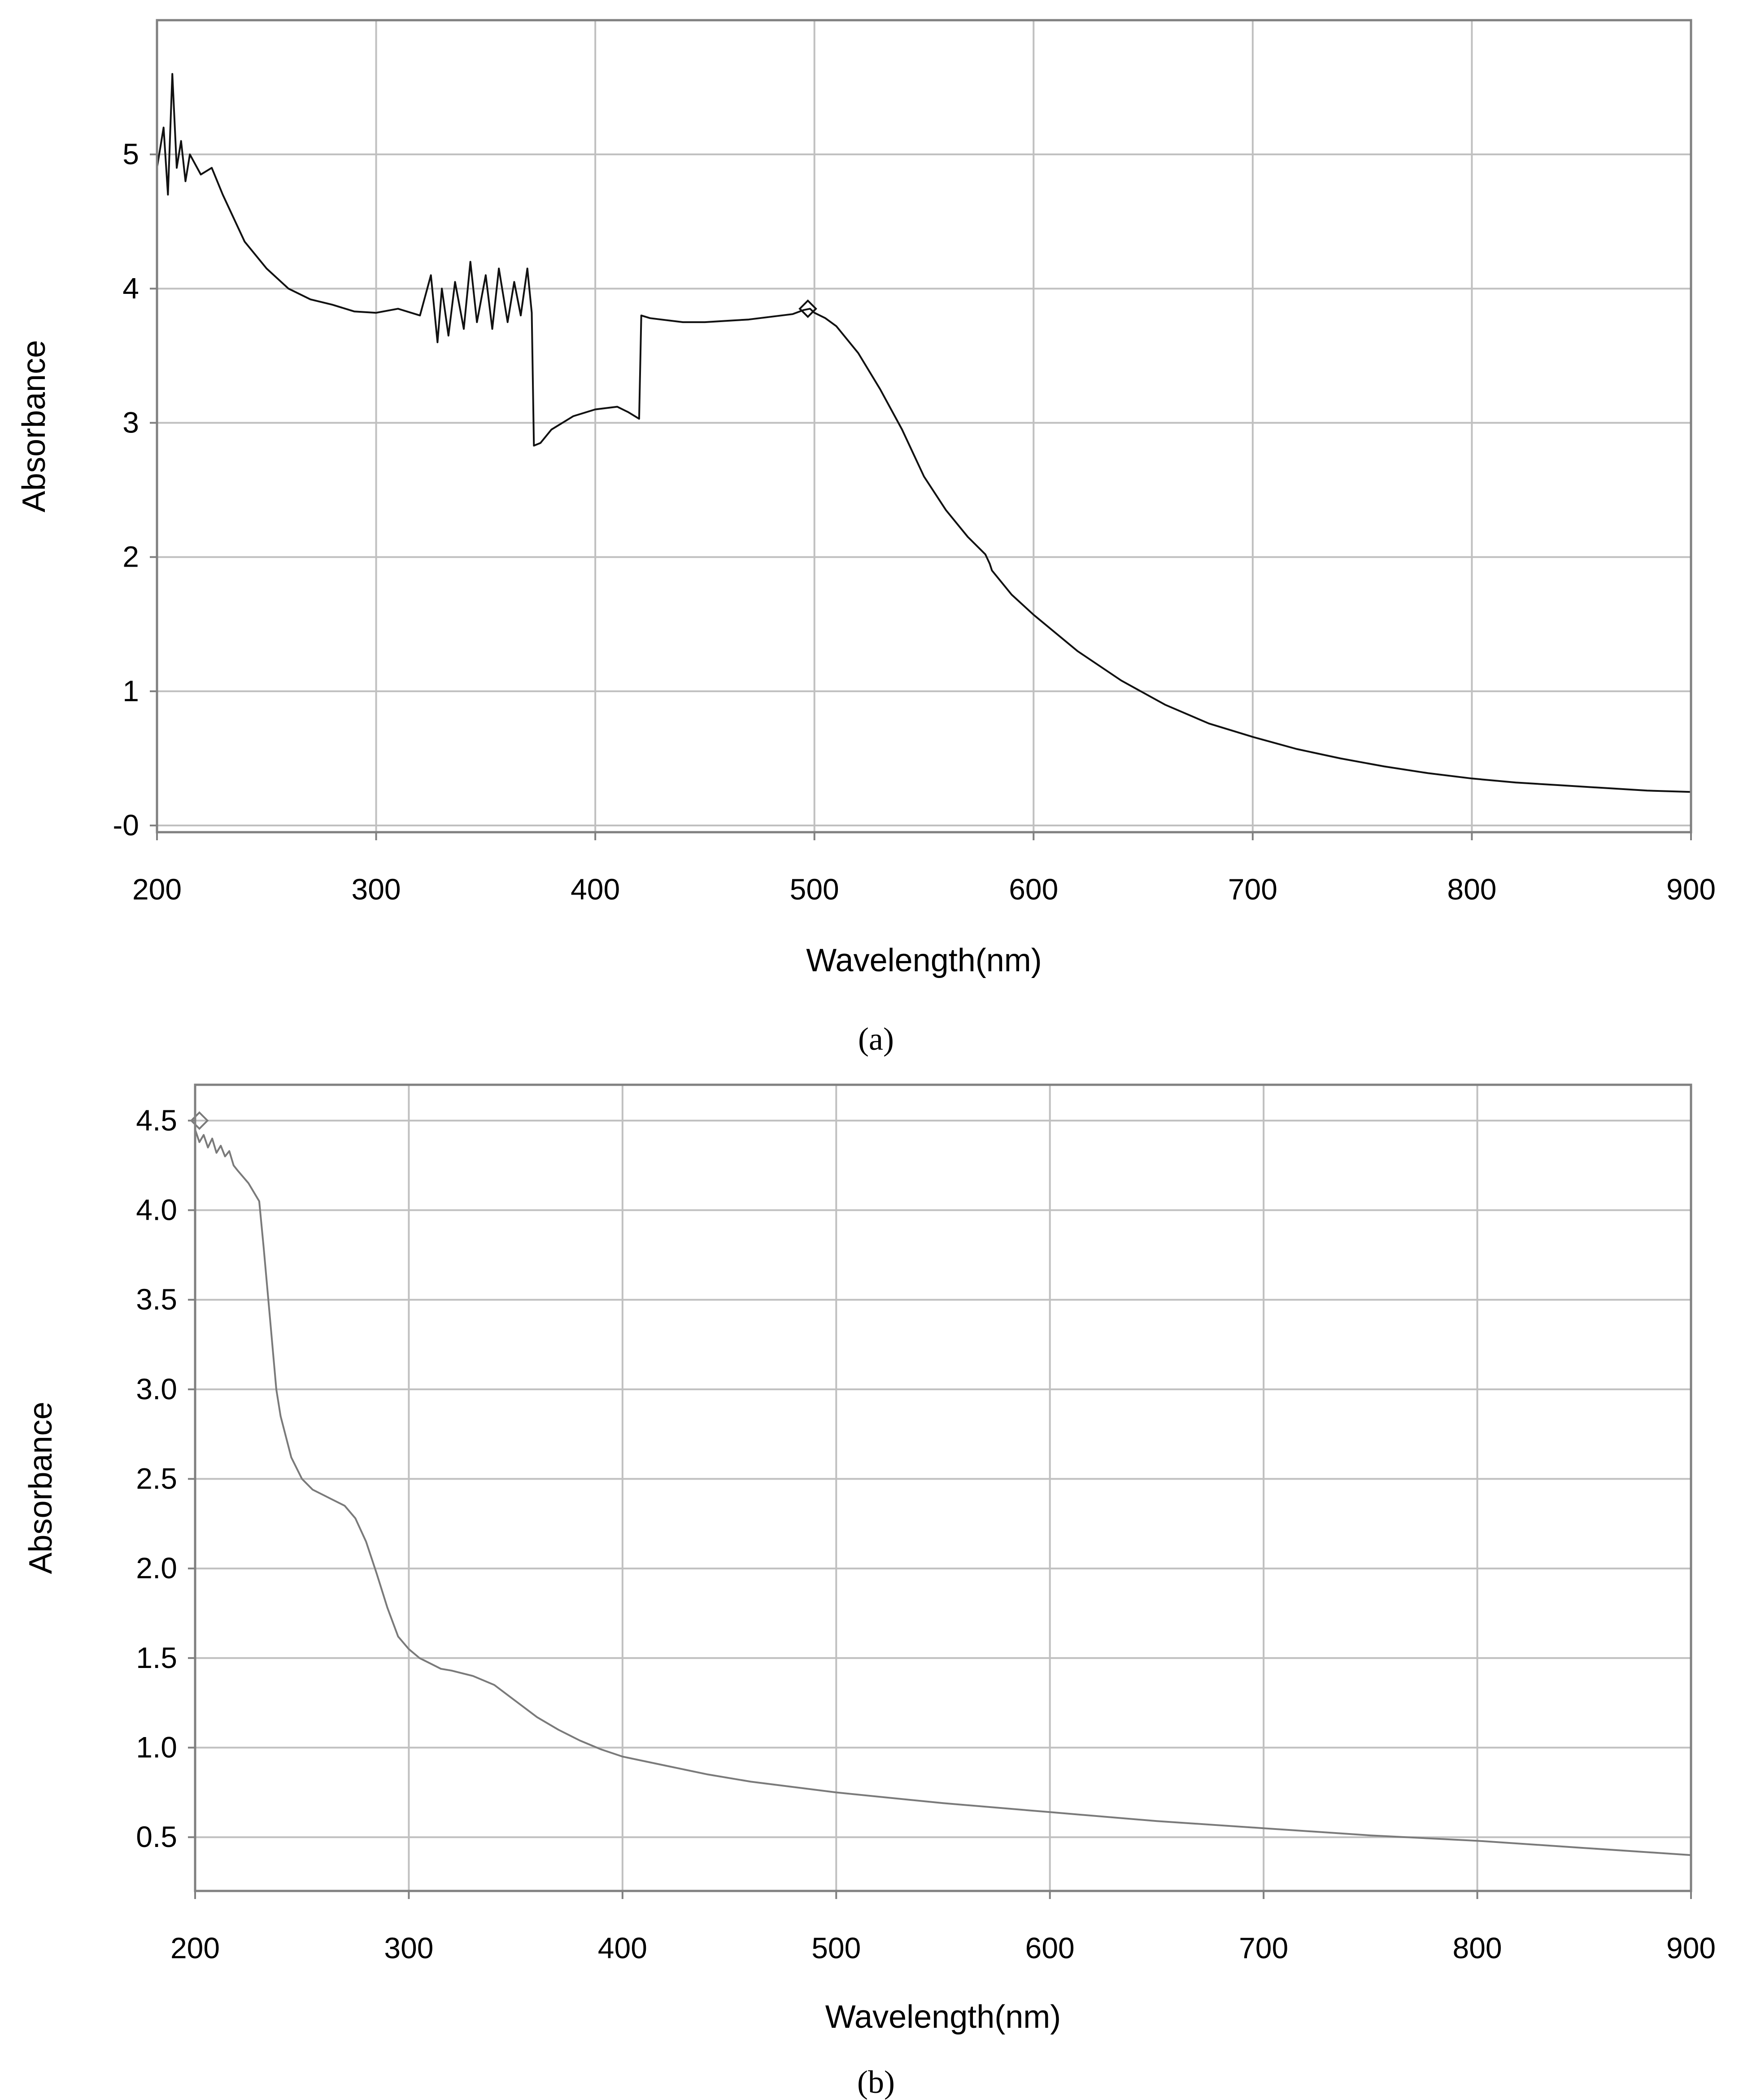 The height and width of the screenshot is (2100, 1752). I want to click on x-axis-label-b: Wavelength(nm), so click(943, 2017).